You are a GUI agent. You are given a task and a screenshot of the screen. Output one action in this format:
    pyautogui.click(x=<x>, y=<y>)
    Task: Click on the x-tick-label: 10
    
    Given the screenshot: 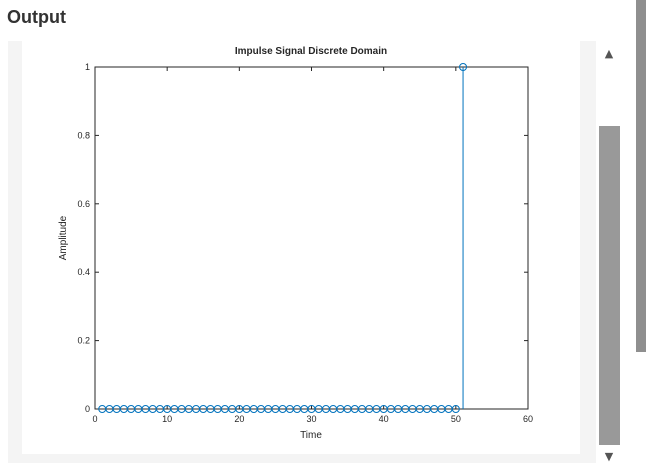 What is the action you would take?
    pyautogui.click(x=167, y=419)
    